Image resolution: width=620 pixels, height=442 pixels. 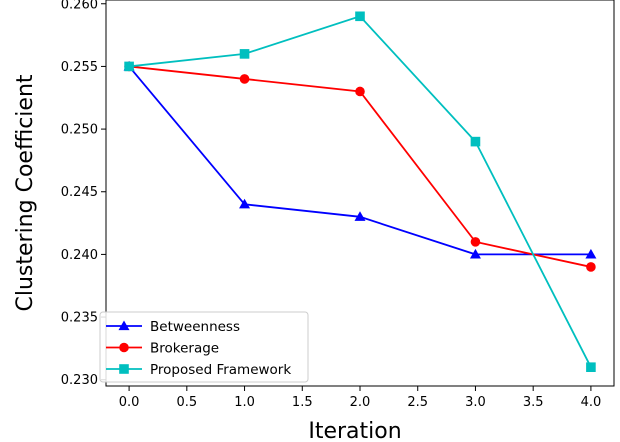 What do you see at coordinates (79, 192) in the screenshot?
I see `y-tick-label: 0.245` at bounding box center [79, 192].